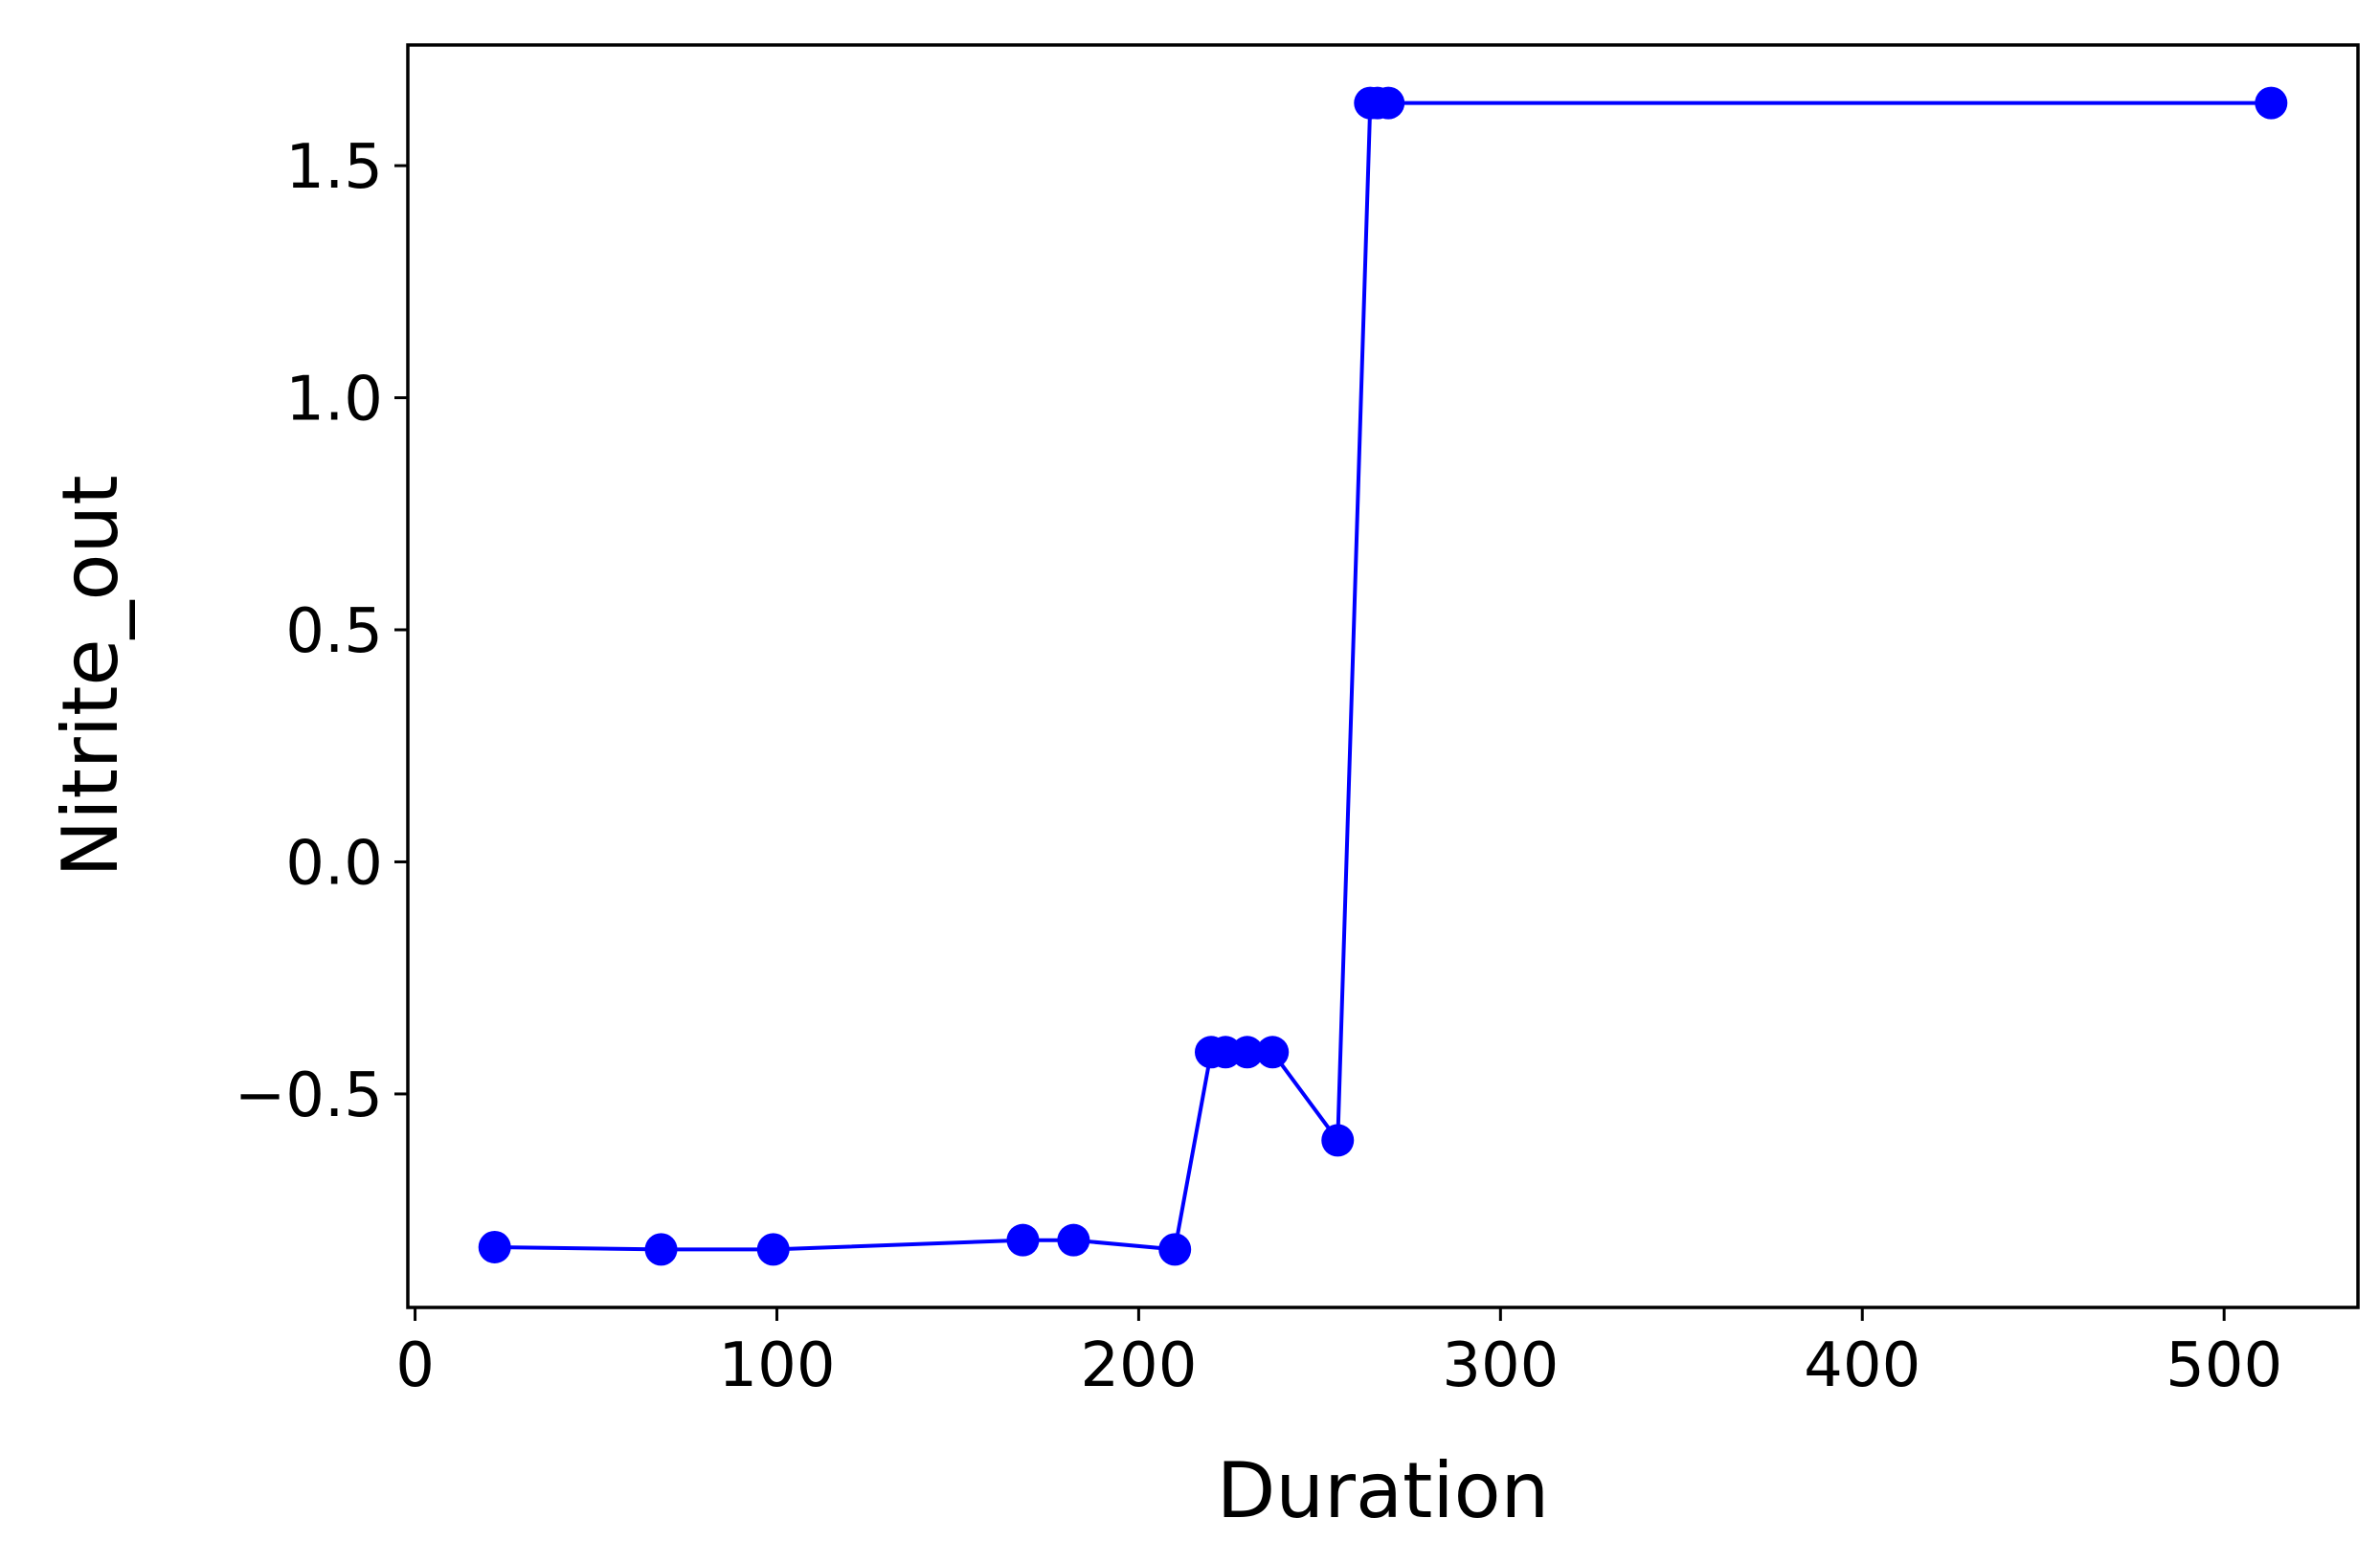  I want to click on y-tick-label: 1.0, so click(334, 400).